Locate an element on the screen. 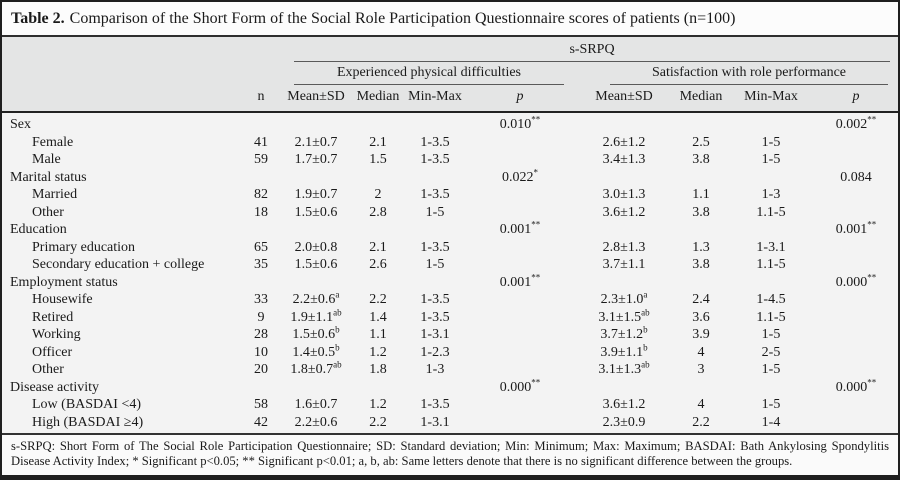 This screenshot has width=900, height=480. row-label-cell: Low (BASDAI <4) is located at coordinates (122, 405).